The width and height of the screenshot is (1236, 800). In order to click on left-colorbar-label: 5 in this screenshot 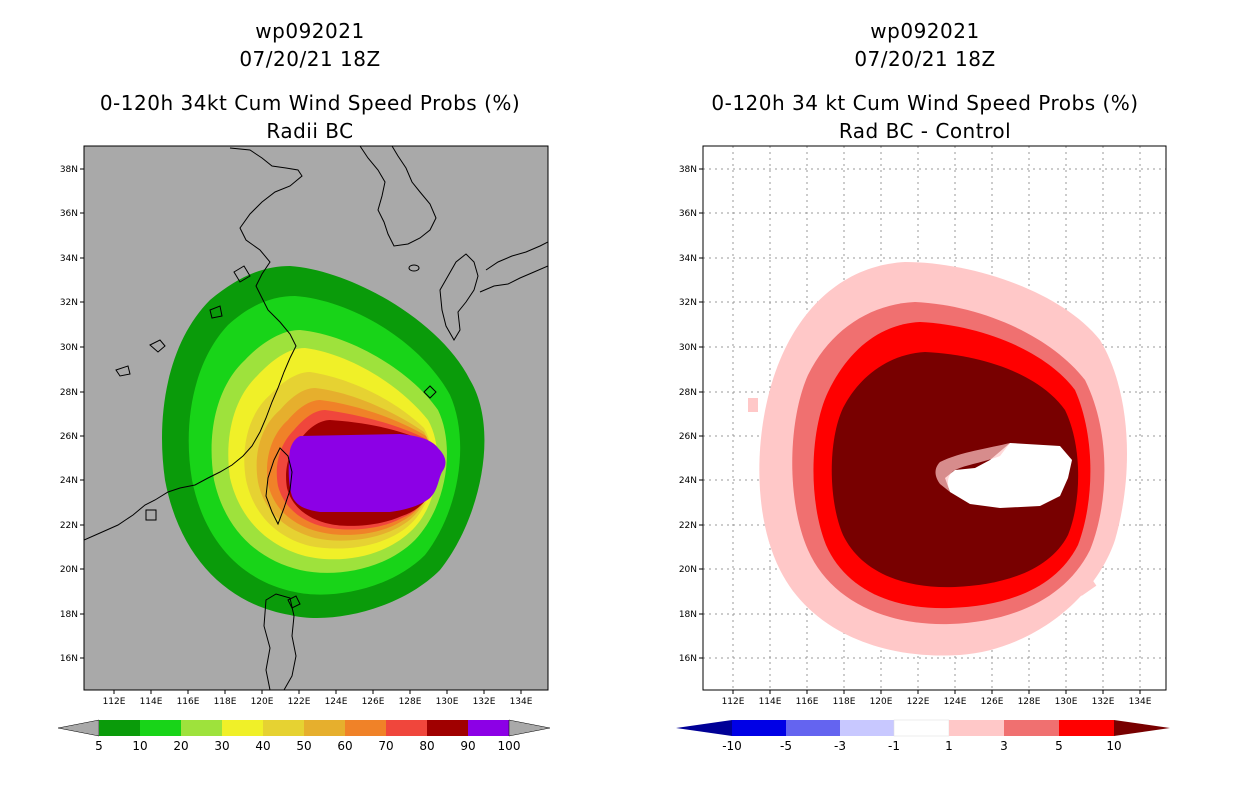, I will do `click(99, 746)`.